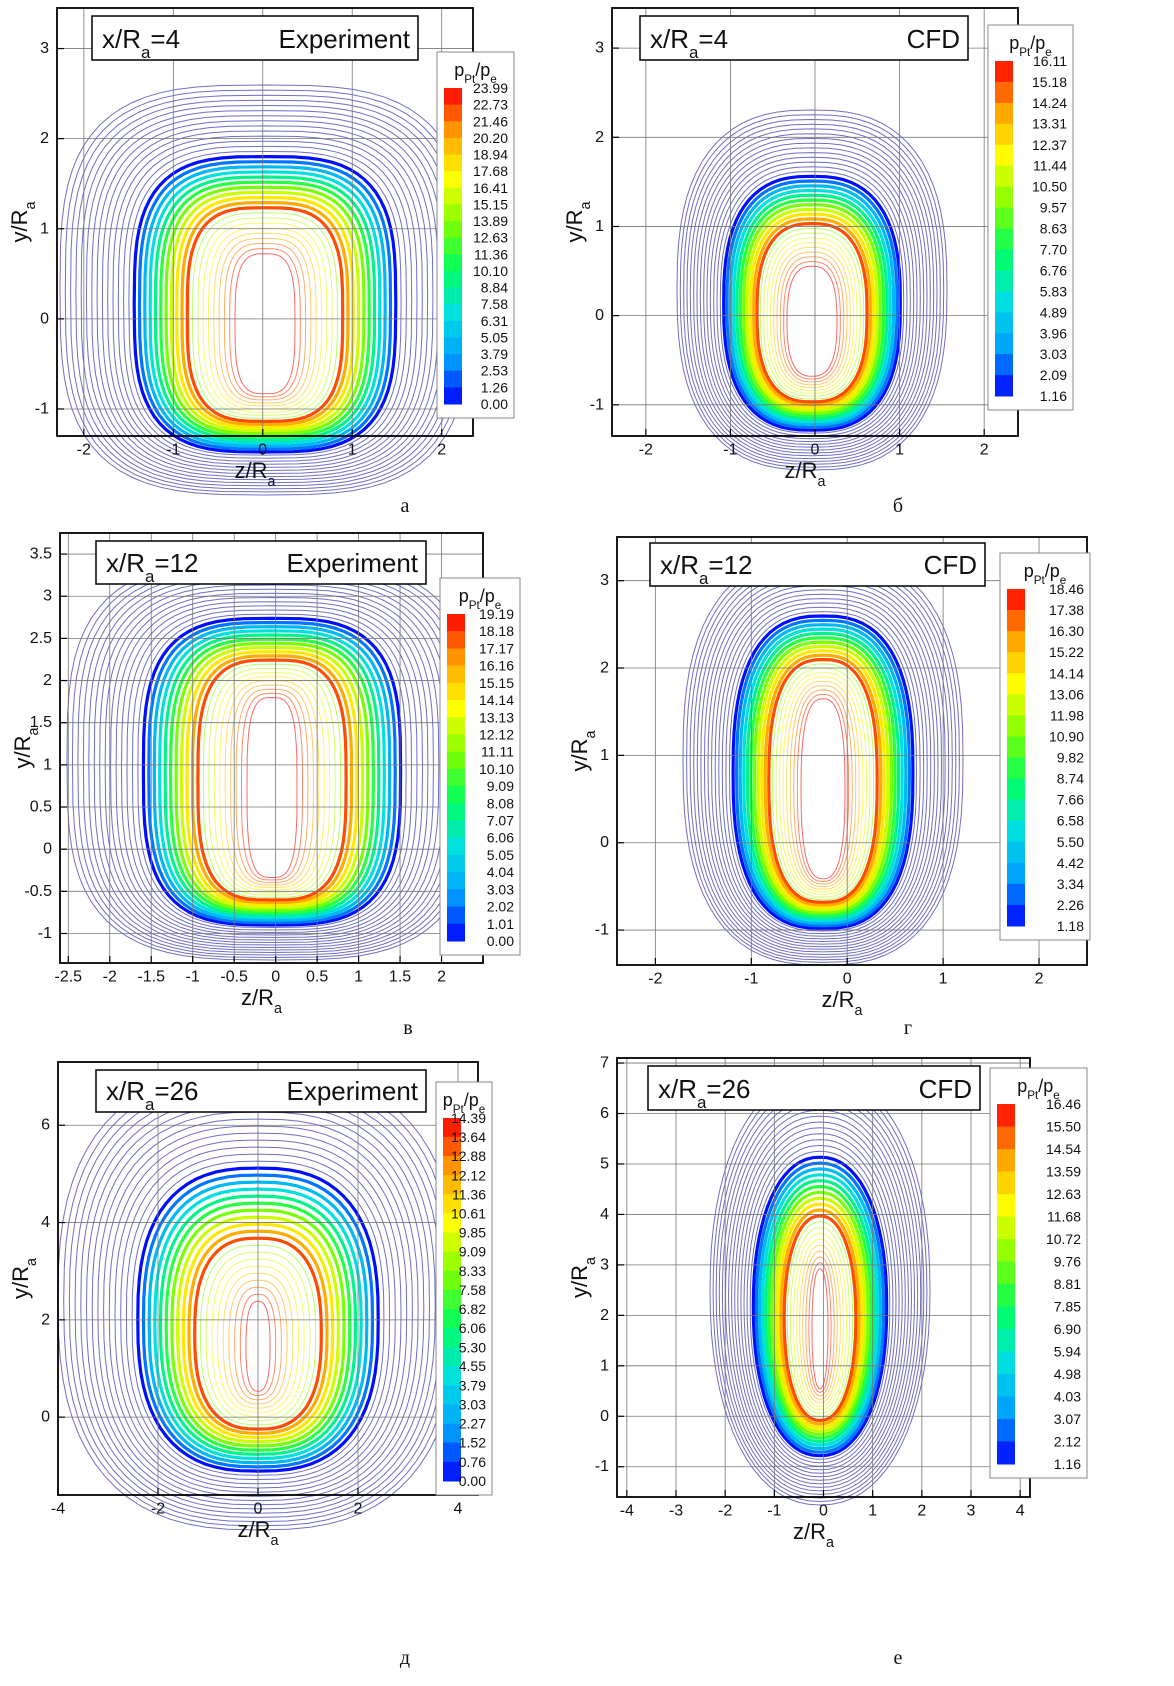  What do you see at coordinates (41, 554) in the screenshot?
I see `y-tick-label: 3.5` at bounding box center [41, 554].